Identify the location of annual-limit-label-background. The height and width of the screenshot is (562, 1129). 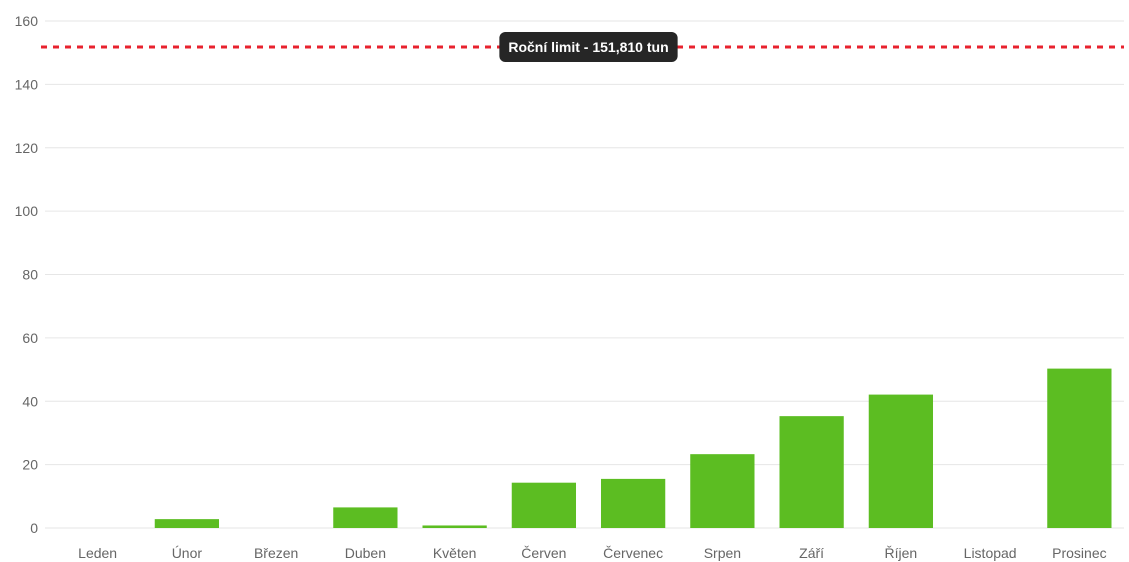
(588, 46).